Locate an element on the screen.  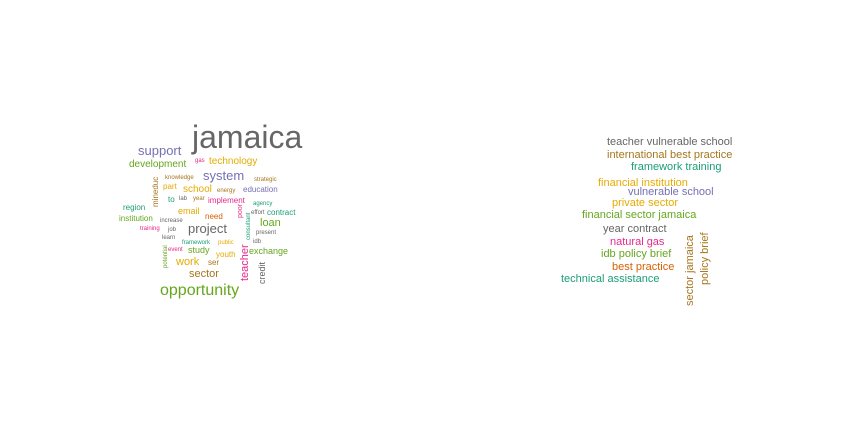
cloud-word: financial sector jamaica is located at coordinates (639, 215).